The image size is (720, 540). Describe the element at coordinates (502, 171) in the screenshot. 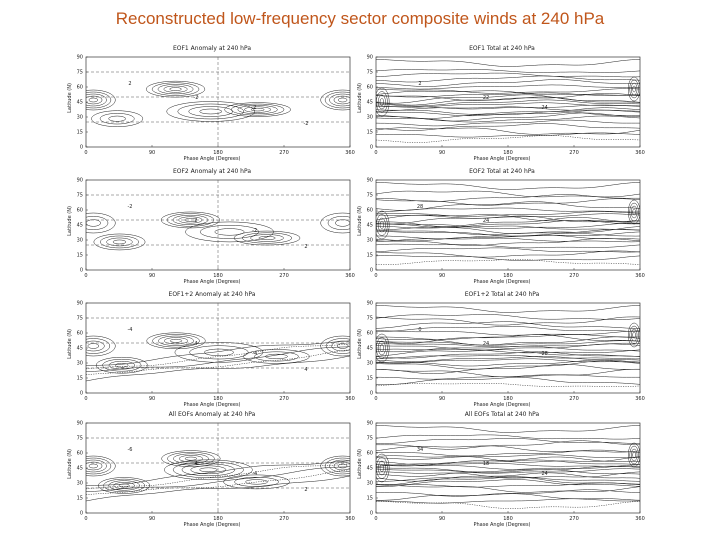

I see `panel-title: EOF2 Total at 240 hPa` at that location.